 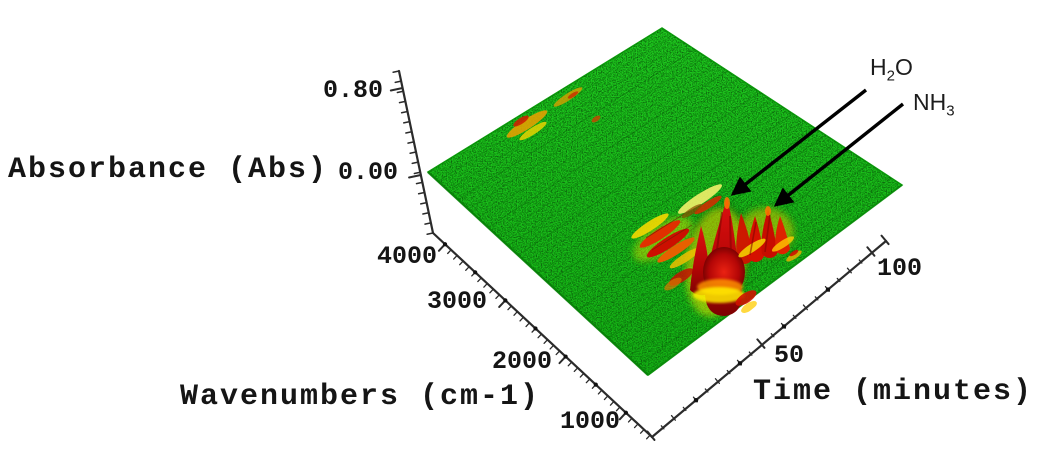 What do you see at coordinates (456, 301) in the screenshot?
I see `wavenumber-tick-3000: 3000` at bounding box center [456, 301].